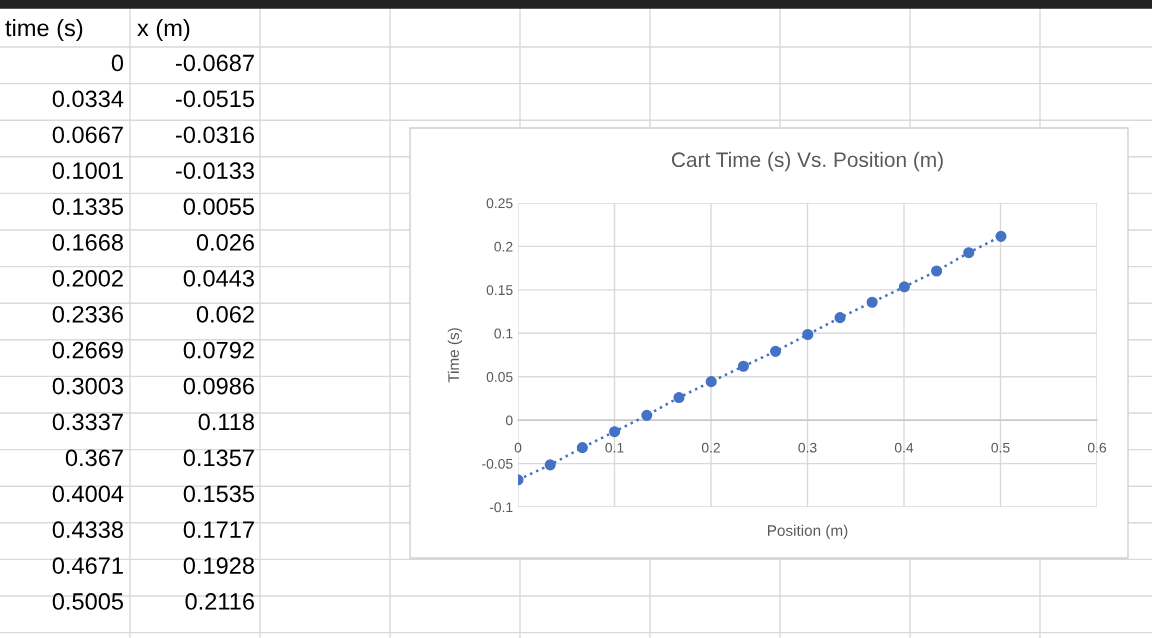 The height and width of the screenshot is (638, 1152). Describe the element at coordinates (214, 135) in the screenshot. I see `text: -0.0316` at that location.